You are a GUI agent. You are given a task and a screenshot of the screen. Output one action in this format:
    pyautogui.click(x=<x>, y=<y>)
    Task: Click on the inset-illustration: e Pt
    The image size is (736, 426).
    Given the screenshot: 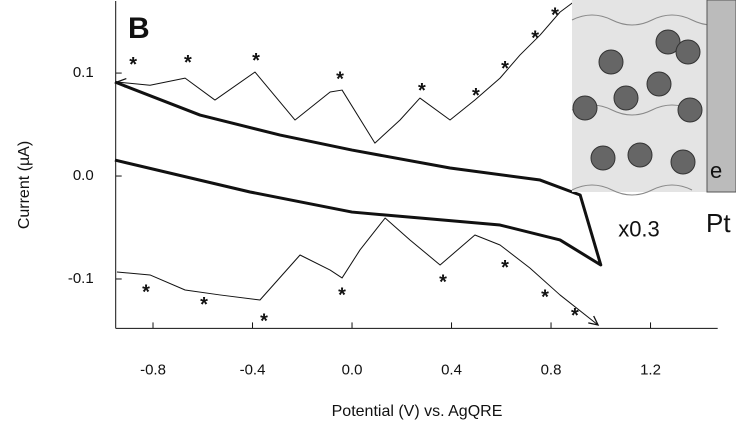 What is the action you would take?
    pyautogui.click(x=653, y=119)
    